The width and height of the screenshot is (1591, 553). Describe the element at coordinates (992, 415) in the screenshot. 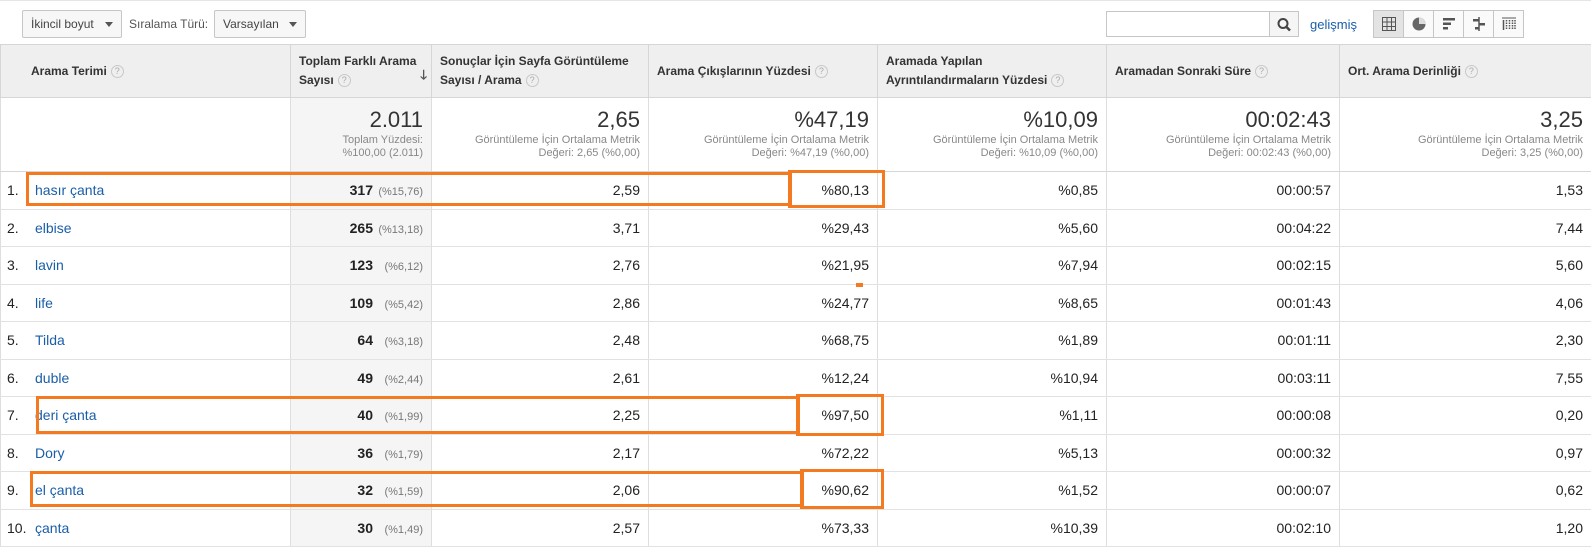

I see `search-refinements-cell: %1,11` at that location.